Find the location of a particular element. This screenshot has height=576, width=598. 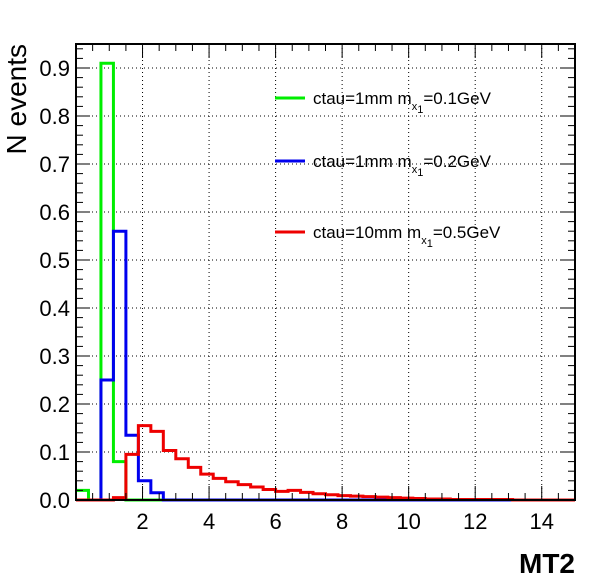

legend-entry-1: ctau=1mm mx1=0.1GeV is located at coordinates (402, 102).